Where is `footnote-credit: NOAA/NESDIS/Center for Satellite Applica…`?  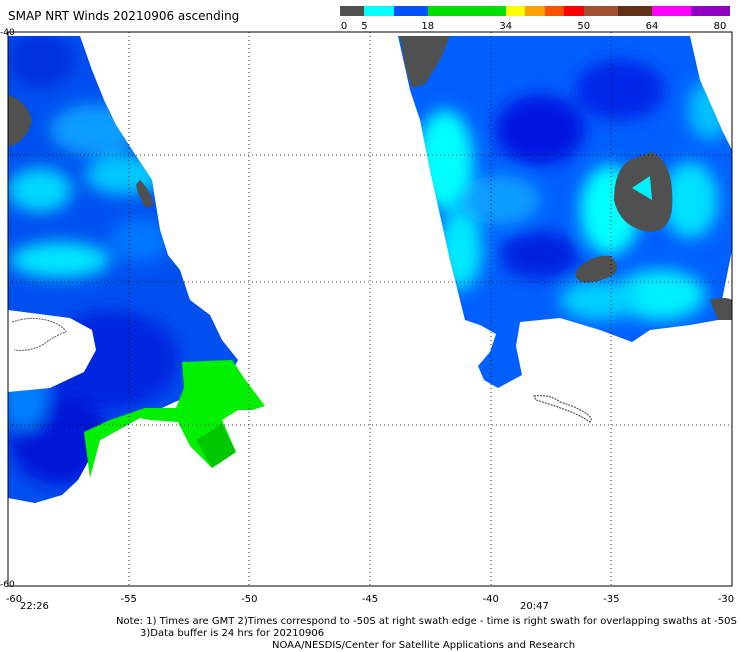 footnote-credit: NOAA/NESDIS/Center for Satellite Applica… is located at coordinates (424, 645).